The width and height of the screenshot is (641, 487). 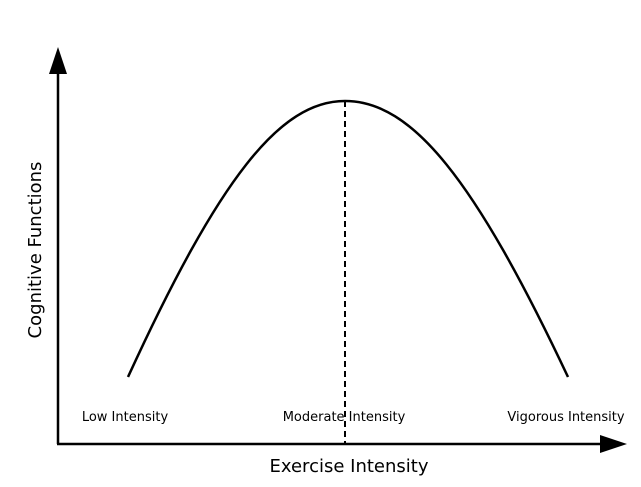 What do you see at coordinates (613, 444) in the screenshot?
I see `x-axis-arrow` at bounding box center [613, 444].